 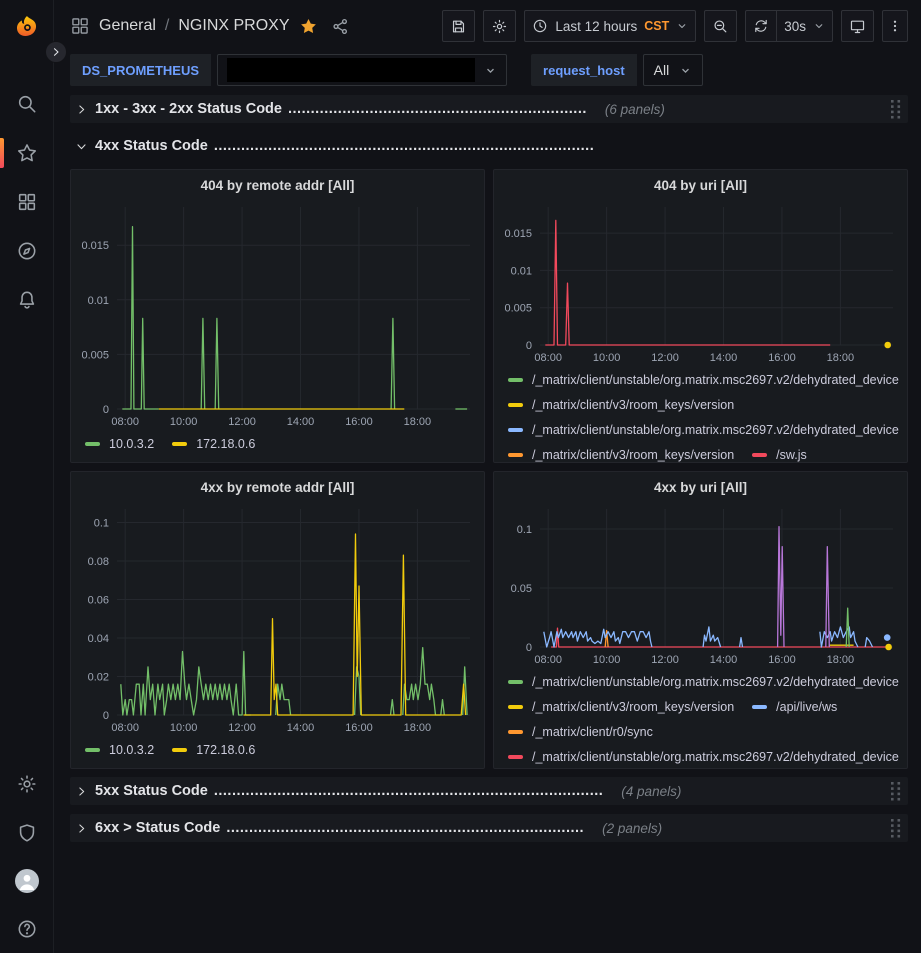 I want to click on sidebar-item-starred, so click(x=27, y=153).